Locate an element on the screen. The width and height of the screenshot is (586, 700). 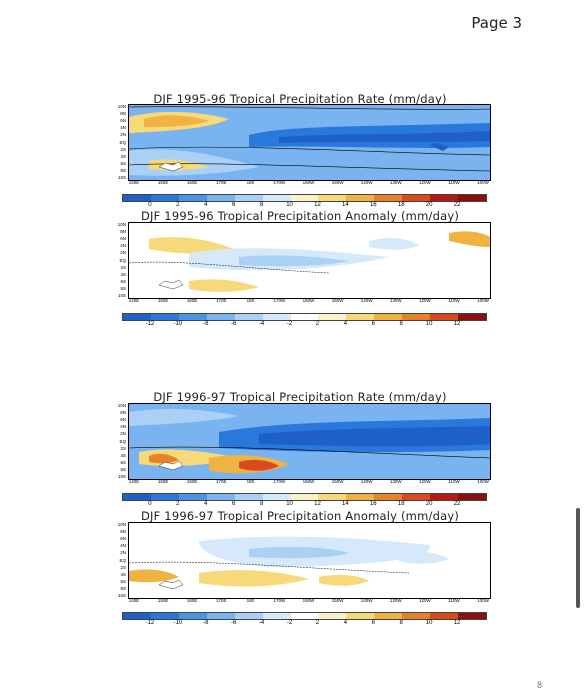
lat-tick-label: 4S is located at coordinates (123, 455).